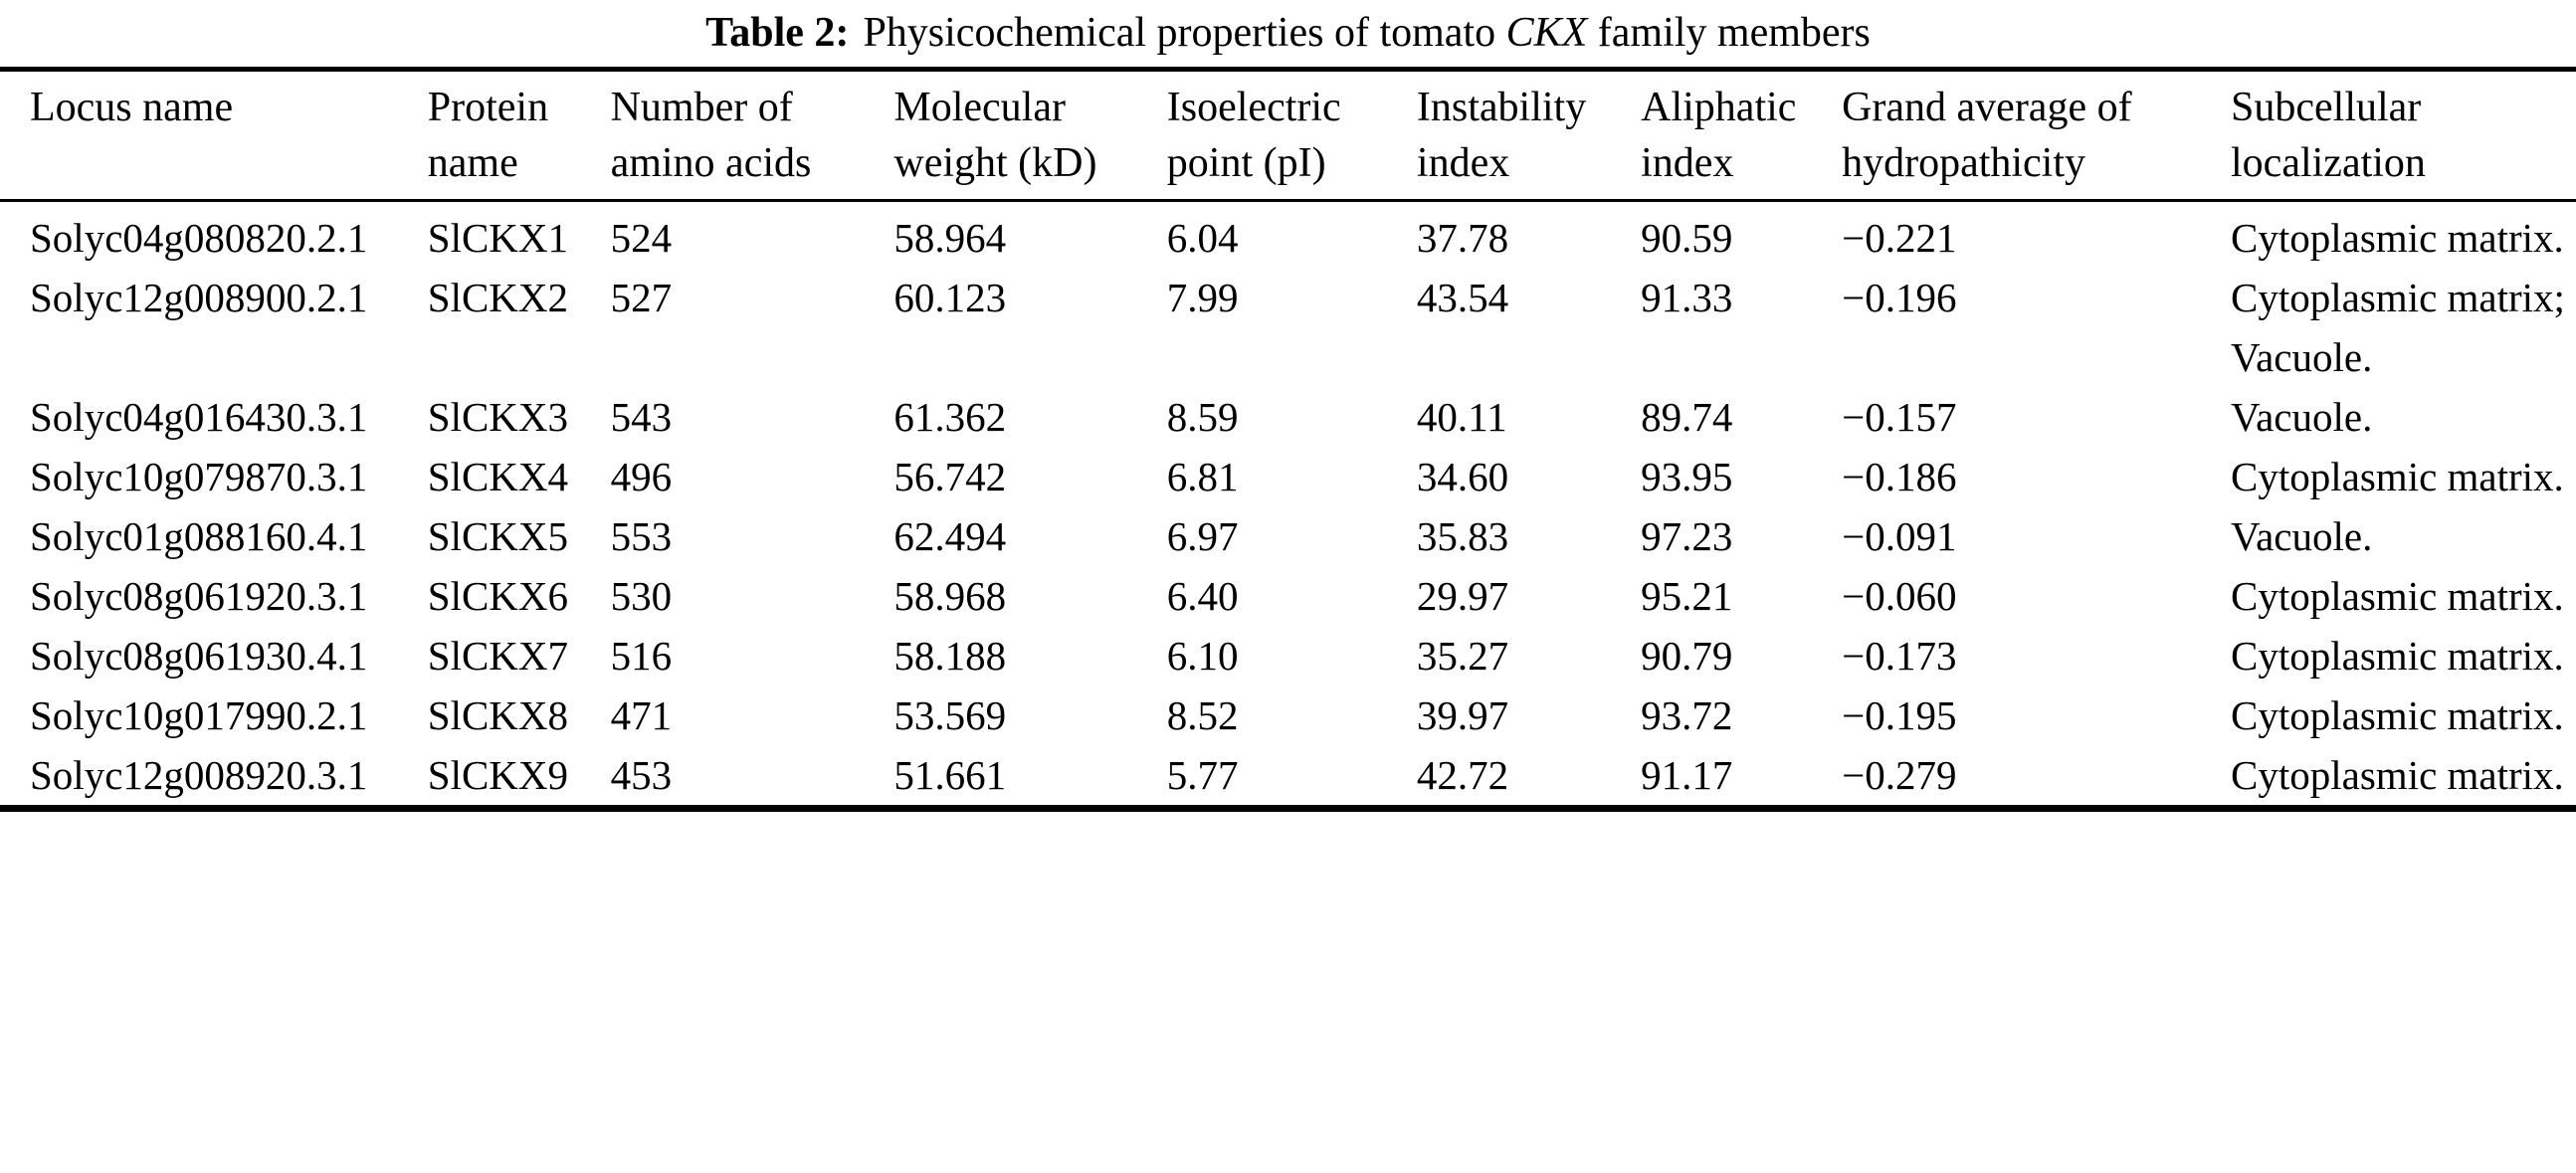  What do you see at coordinates (641, 775) in the screenshot?
I see `table-cell-amino-acids: 453` at bounding box center [641, 775].